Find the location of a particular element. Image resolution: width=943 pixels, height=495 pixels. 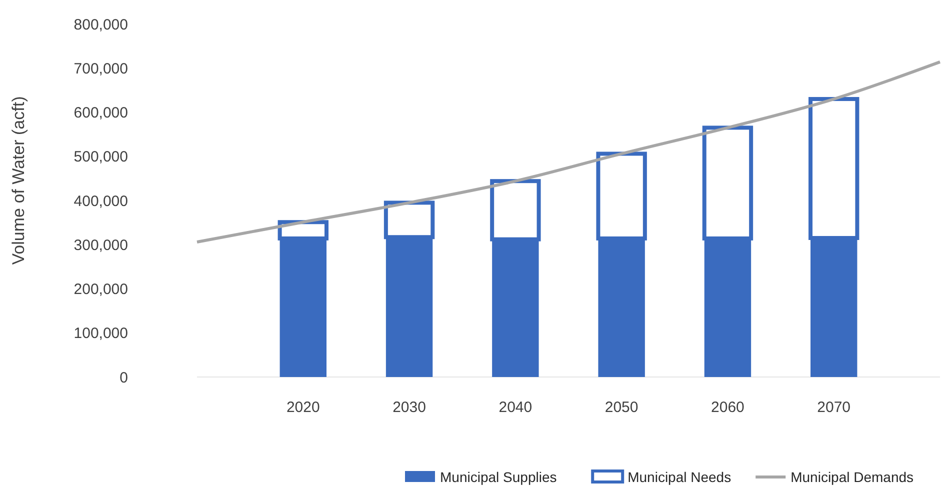

legend-label: Municipal Supplies is located at coordinates (498, 477).